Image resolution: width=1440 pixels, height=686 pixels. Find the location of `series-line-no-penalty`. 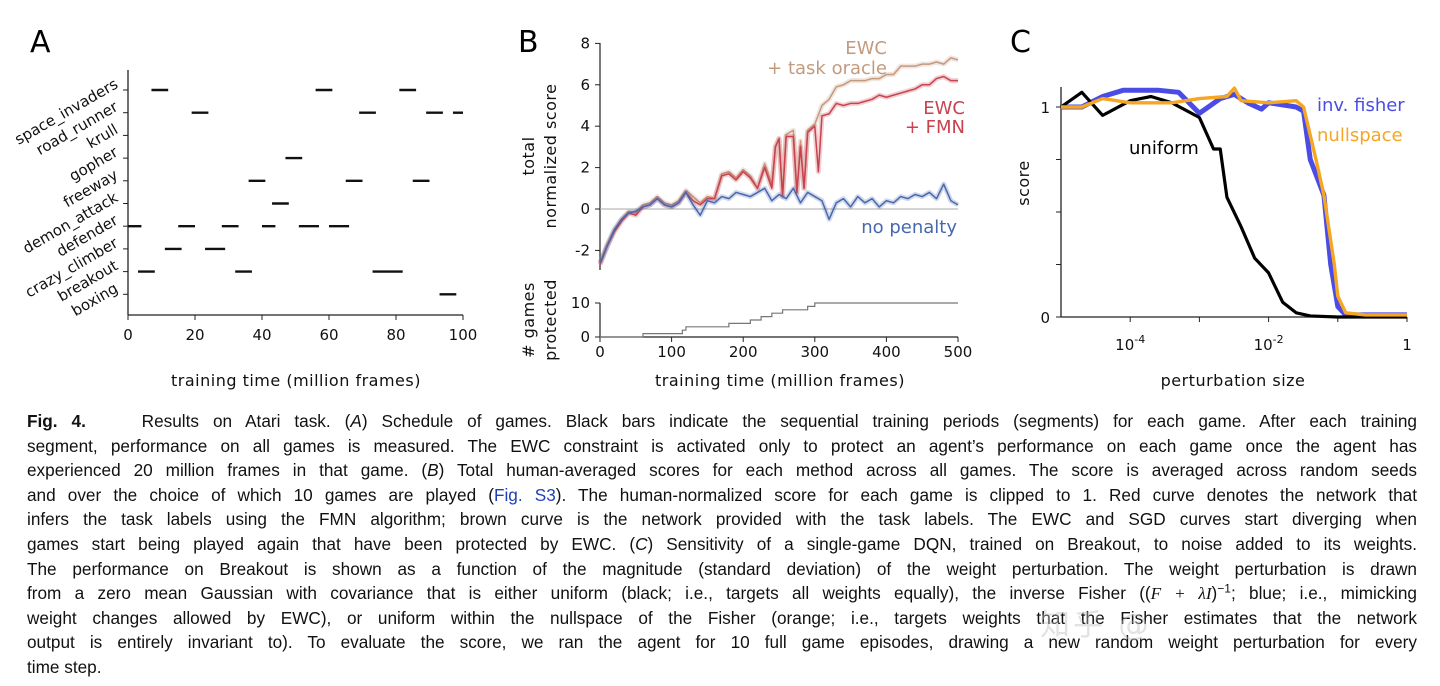

series-line-no-penalty is located at coordinates (779, 223).